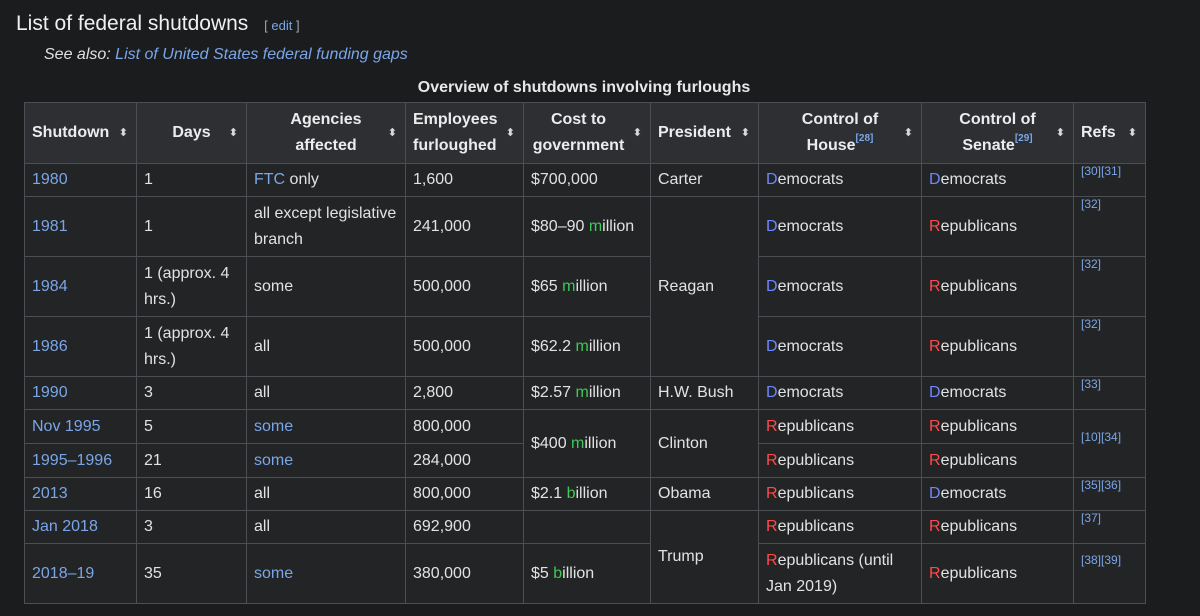  What do you see at coordinates (1101, 436) in the screenshot?
I see `ref-link: [10][34]` at bounding box center [1101, 436].